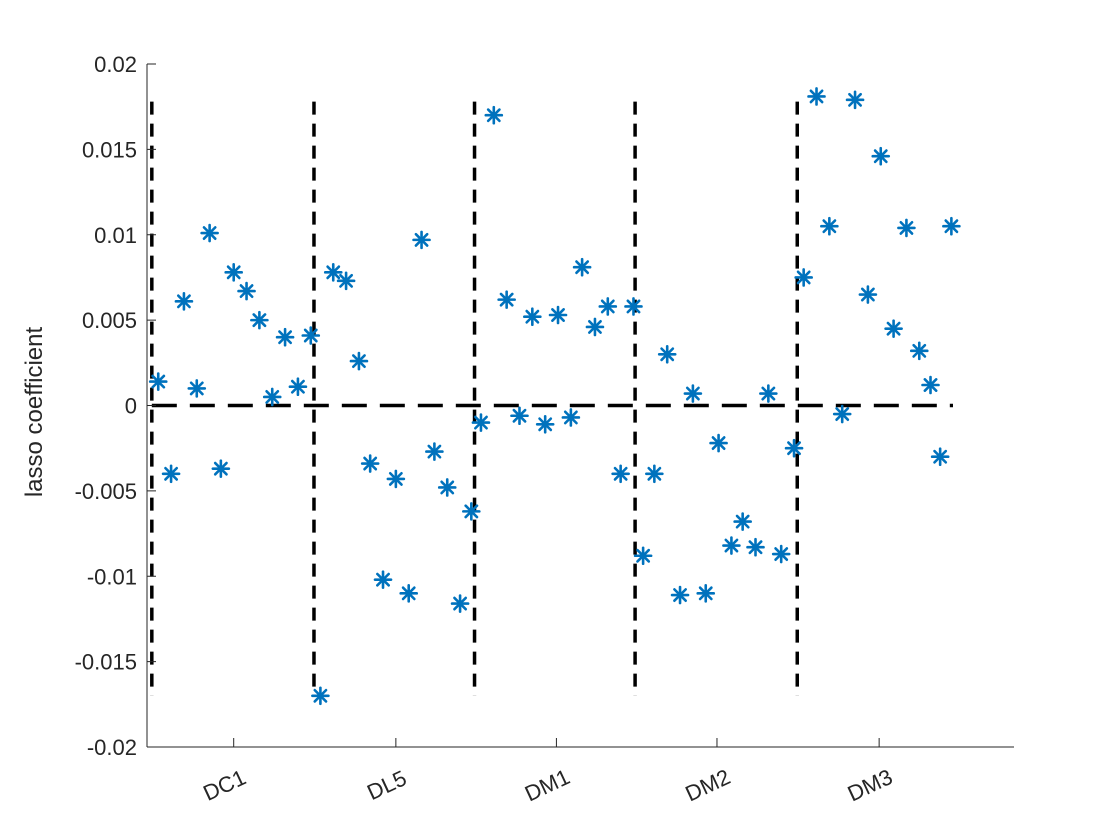 The height and width of the screenshot is (840, 1120). I want to click on y-tick-label: -0.015, so click(106, 662).